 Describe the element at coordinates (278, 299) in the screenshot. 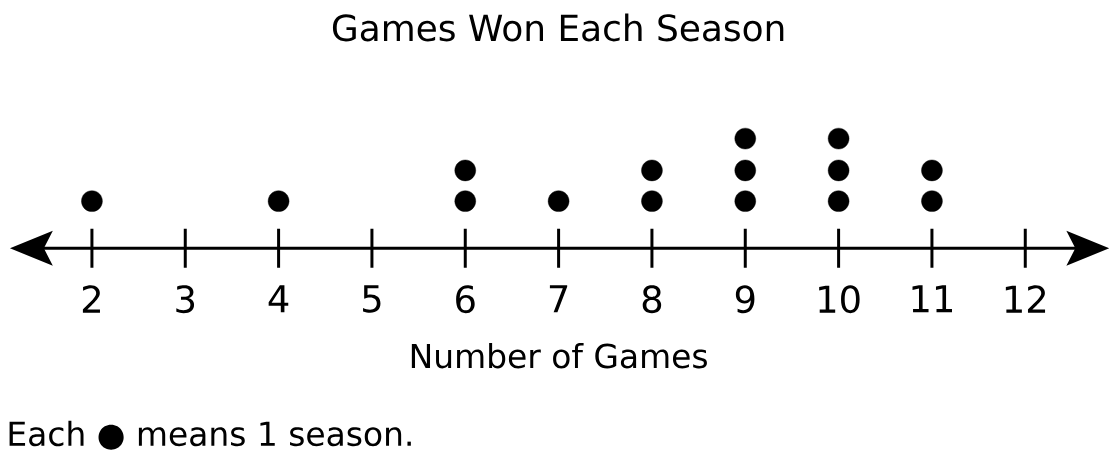

I see `x-tick-label: 4` at that location.